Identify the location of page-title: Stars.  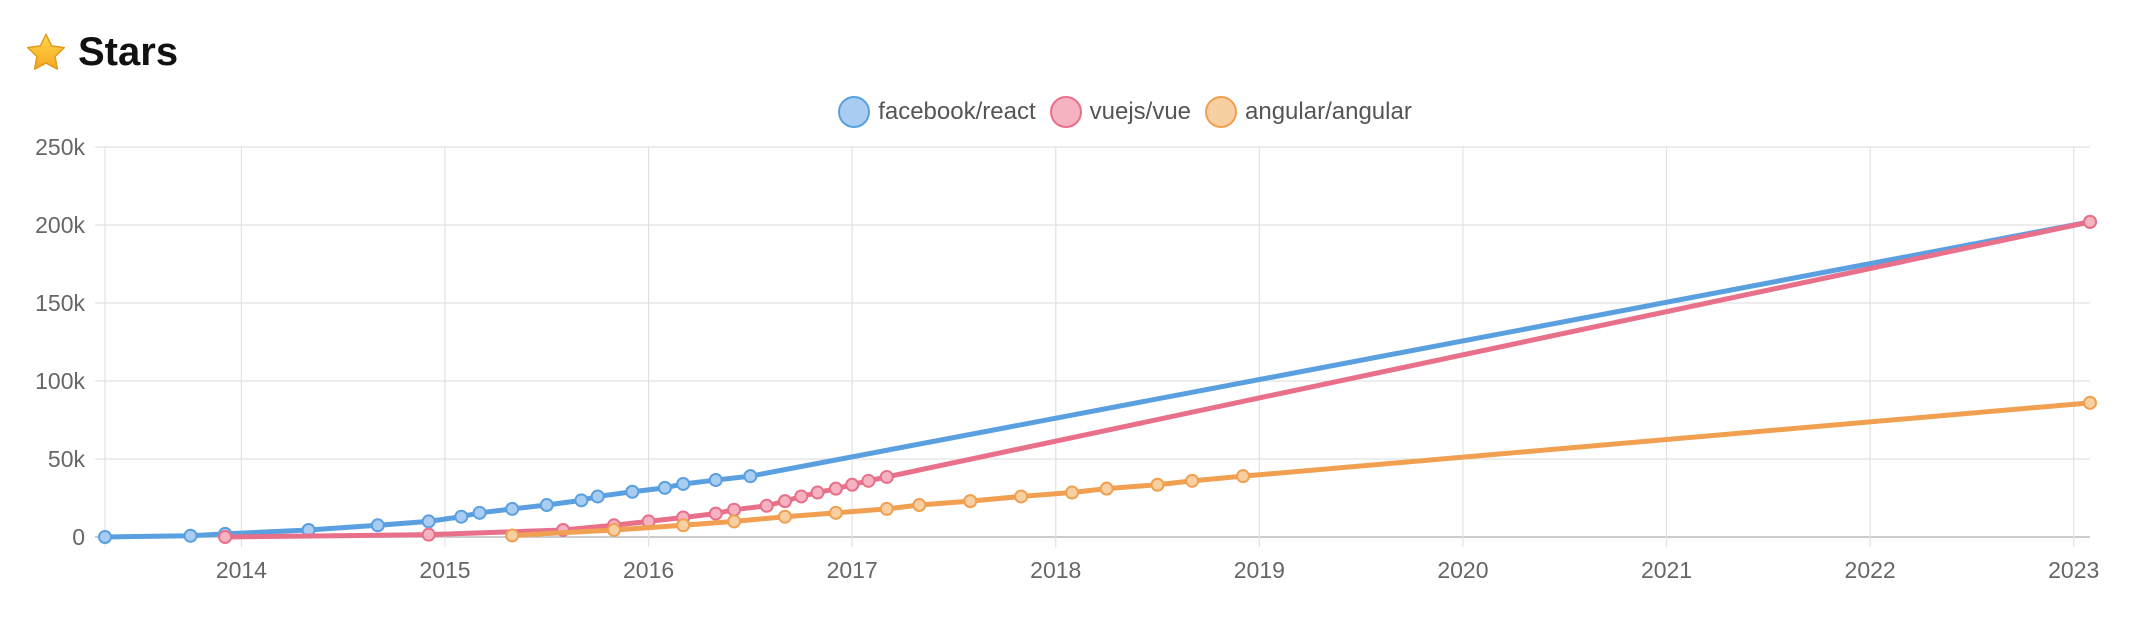
(128, 52).